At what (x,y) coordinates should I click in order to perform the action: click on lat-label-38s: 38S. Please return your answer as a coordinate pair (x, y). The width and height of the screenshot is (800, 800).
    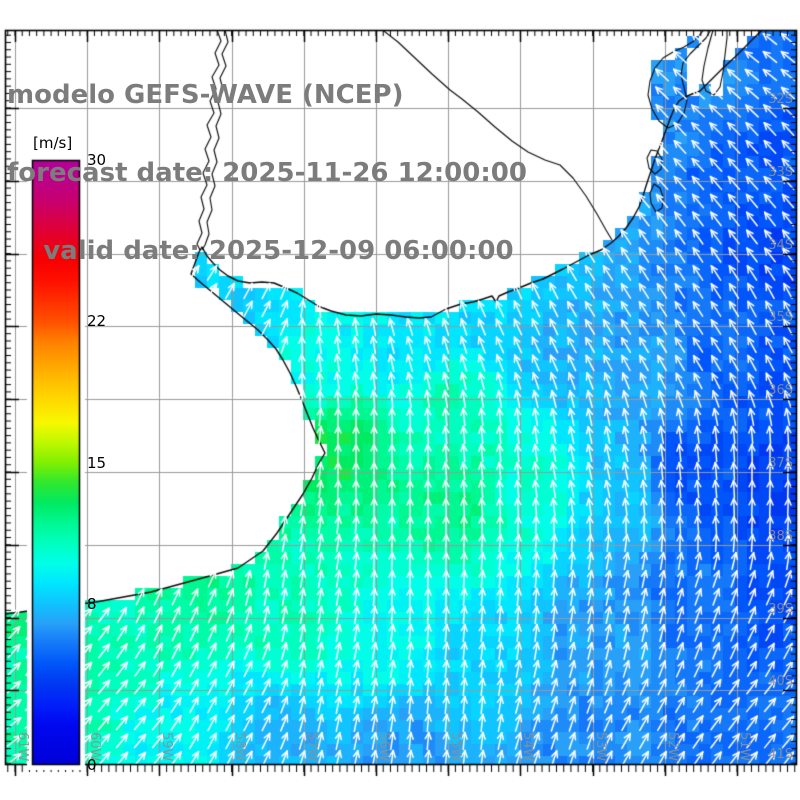
    Looking at the image, I should click on (780, 536).